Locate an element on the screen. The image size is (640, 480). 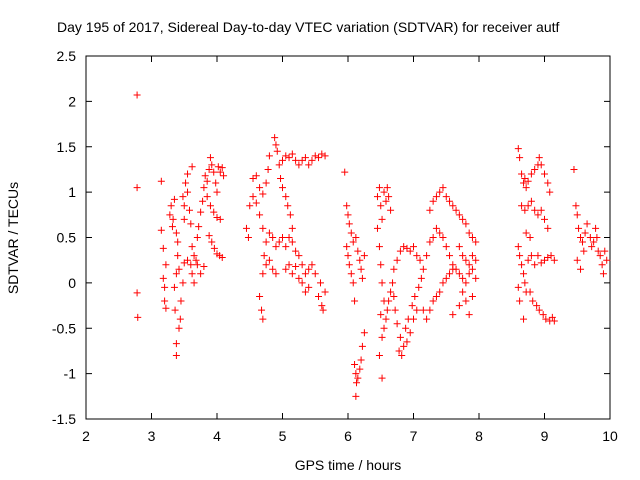
x-tick-label: 9 is located at coordinates (545, 436).